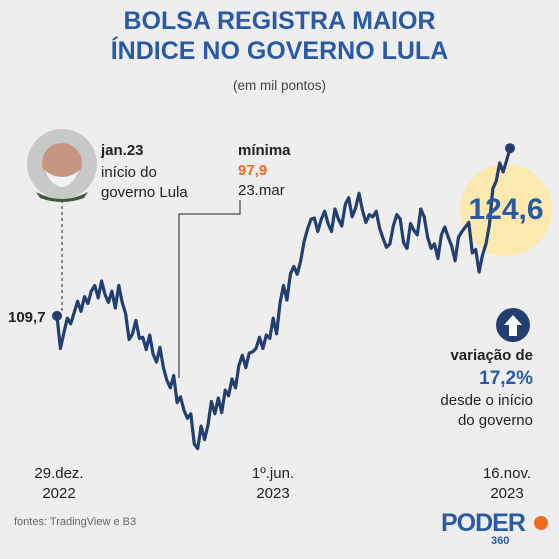 The width and height of the screenshot is (559, 559). Describe the element at coordinates (27, 317) in the screenshot. I see `start-value-label: 109,7` at that location.